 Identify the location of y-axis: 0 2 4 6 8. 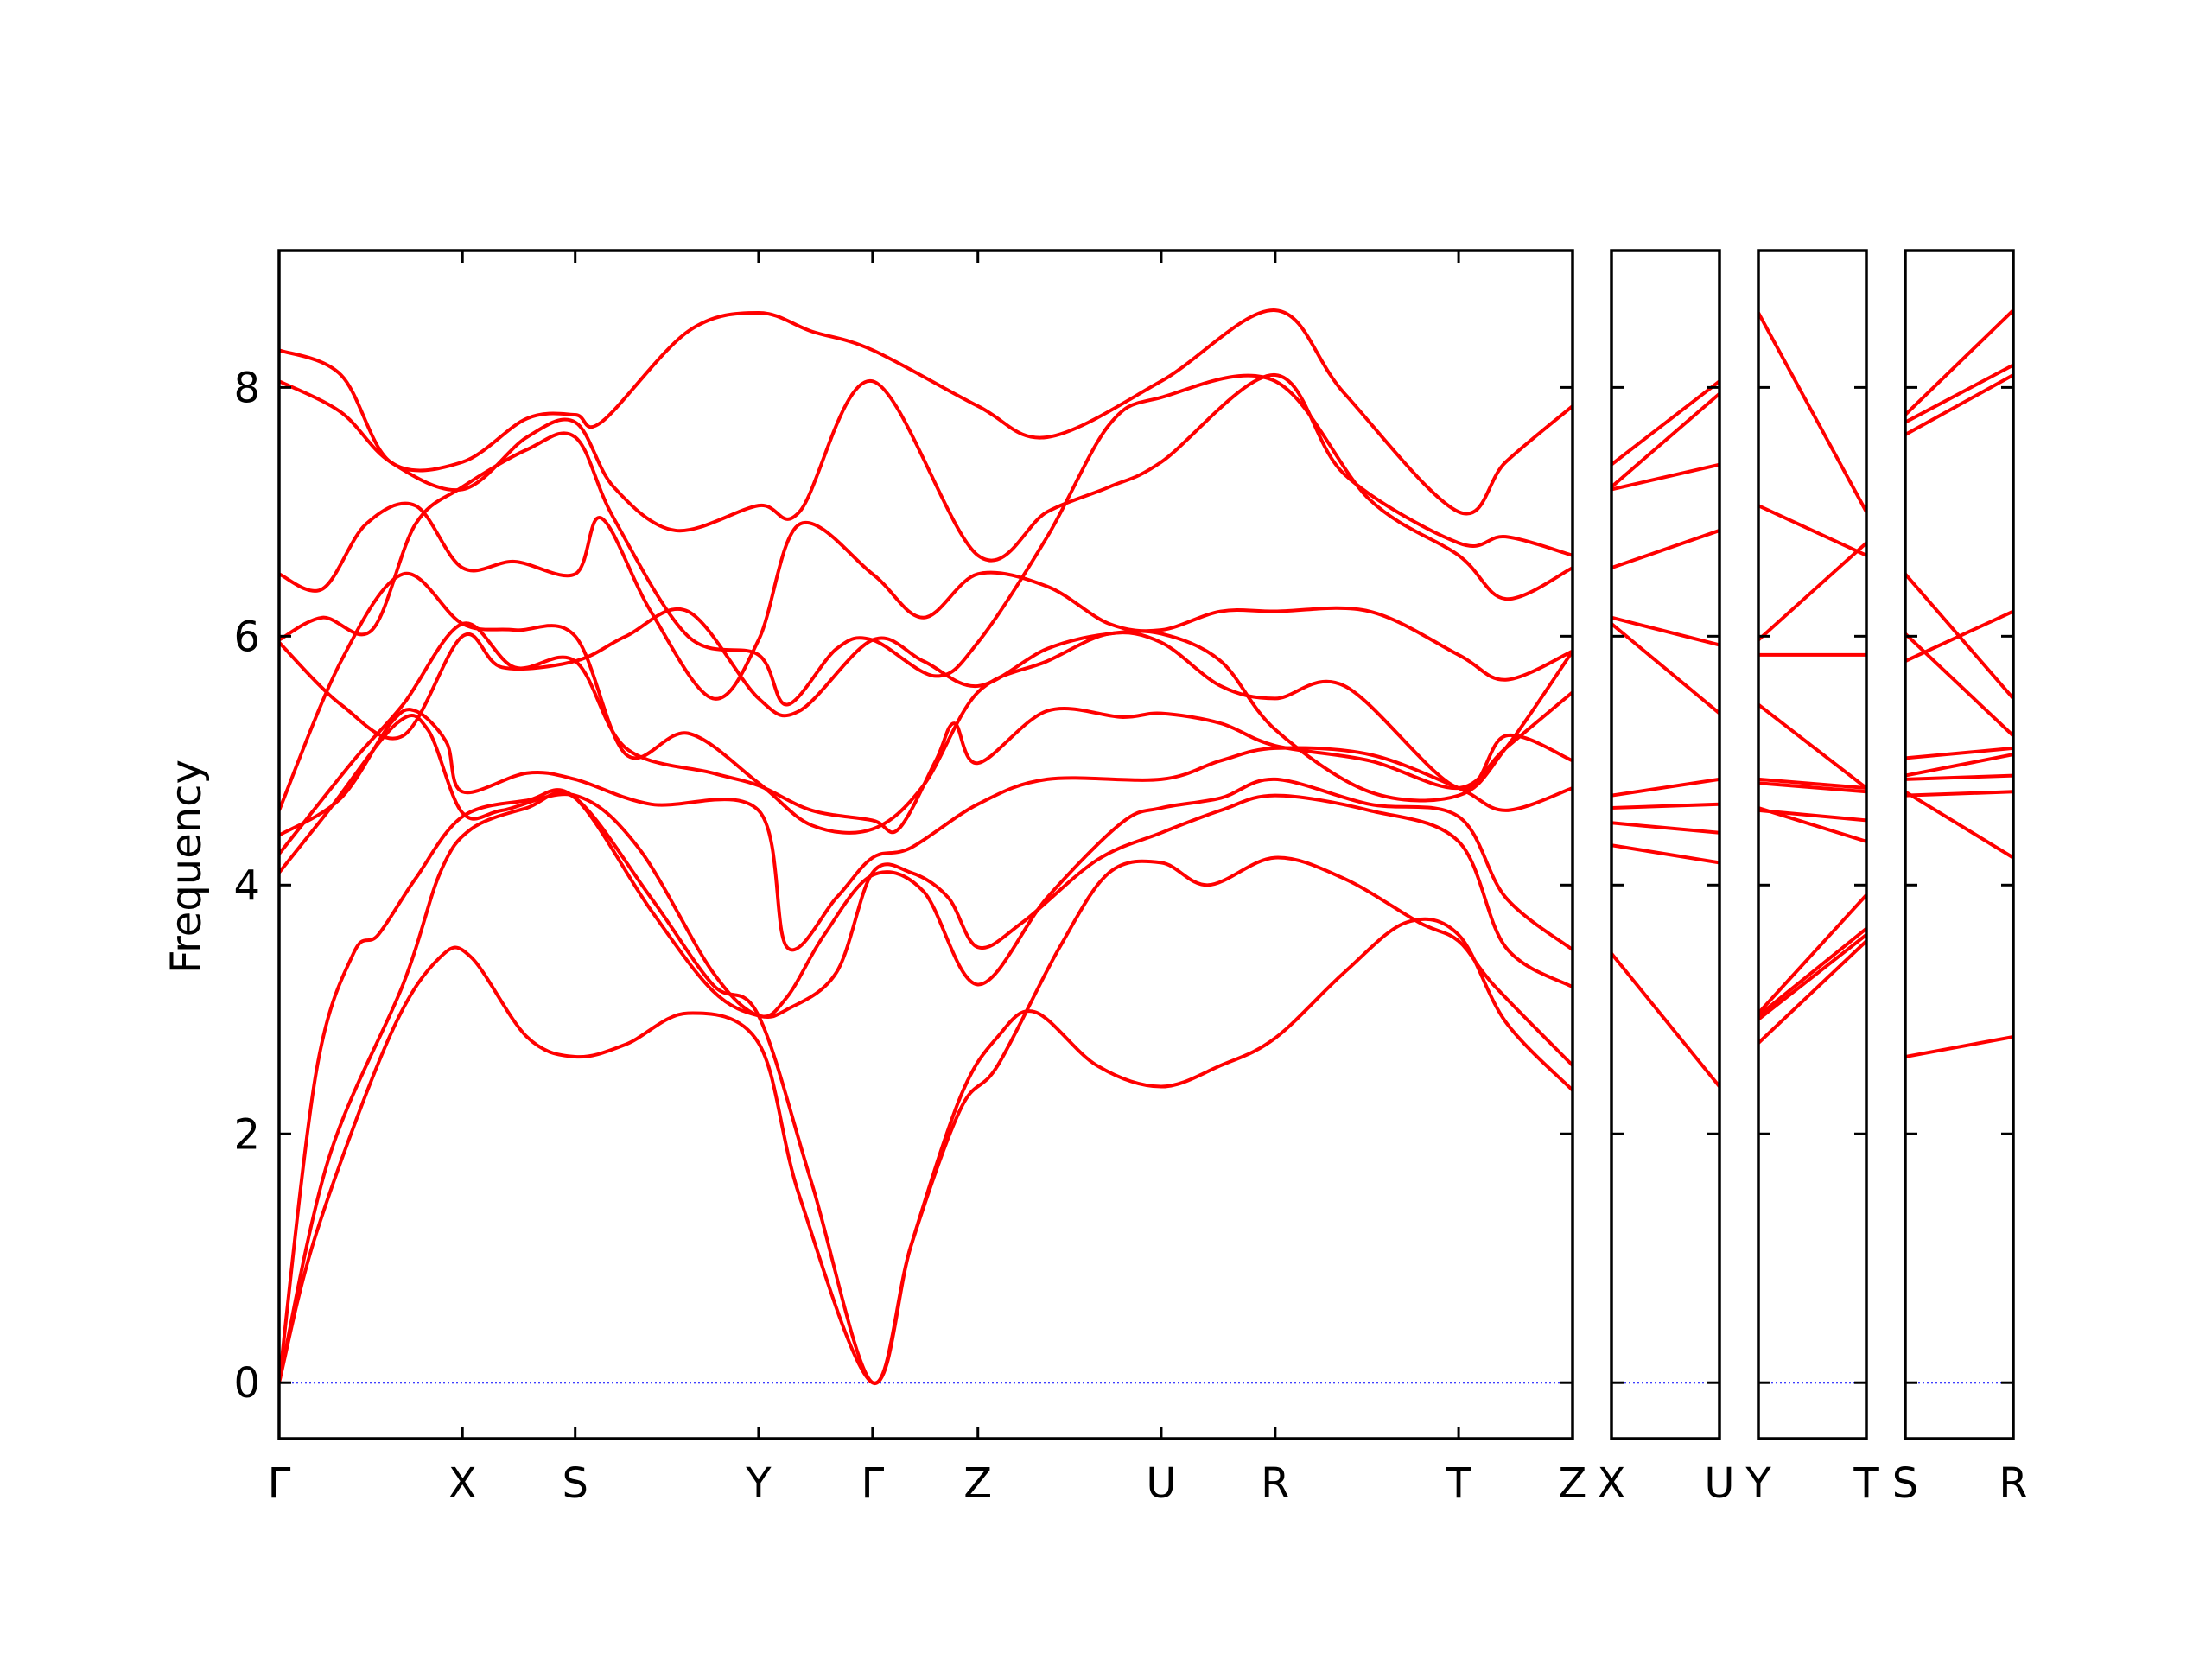
(246, 886).